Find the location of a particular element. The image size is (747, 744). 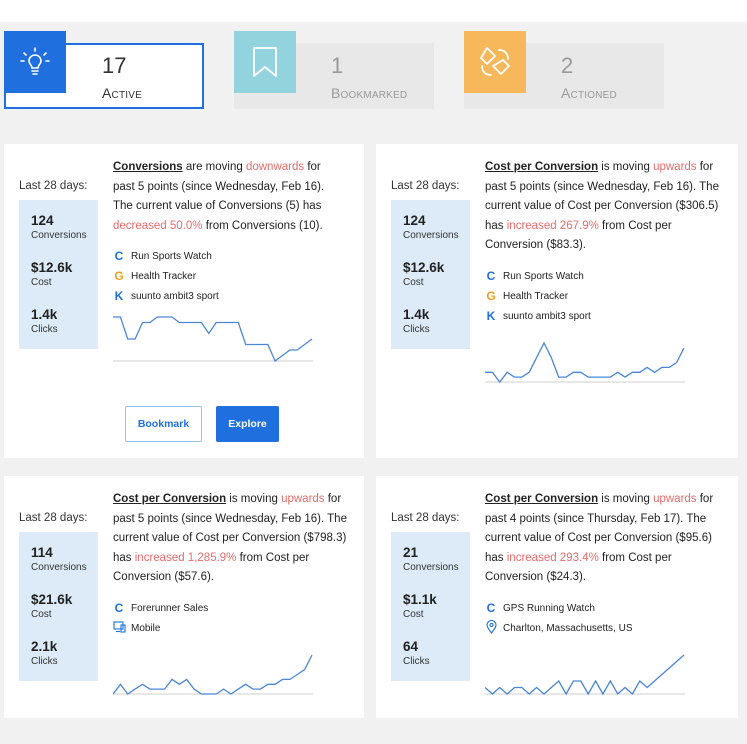

metric-value: 114 is located at coordinates (42, 552).